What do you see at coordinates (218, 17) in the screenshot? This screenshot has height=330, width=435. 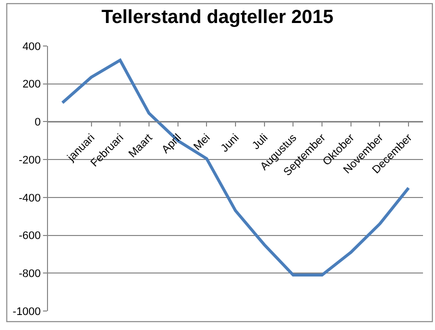 I see `chart-title: Tellerstand dagteller 2015` at bounding box center [218, 17].